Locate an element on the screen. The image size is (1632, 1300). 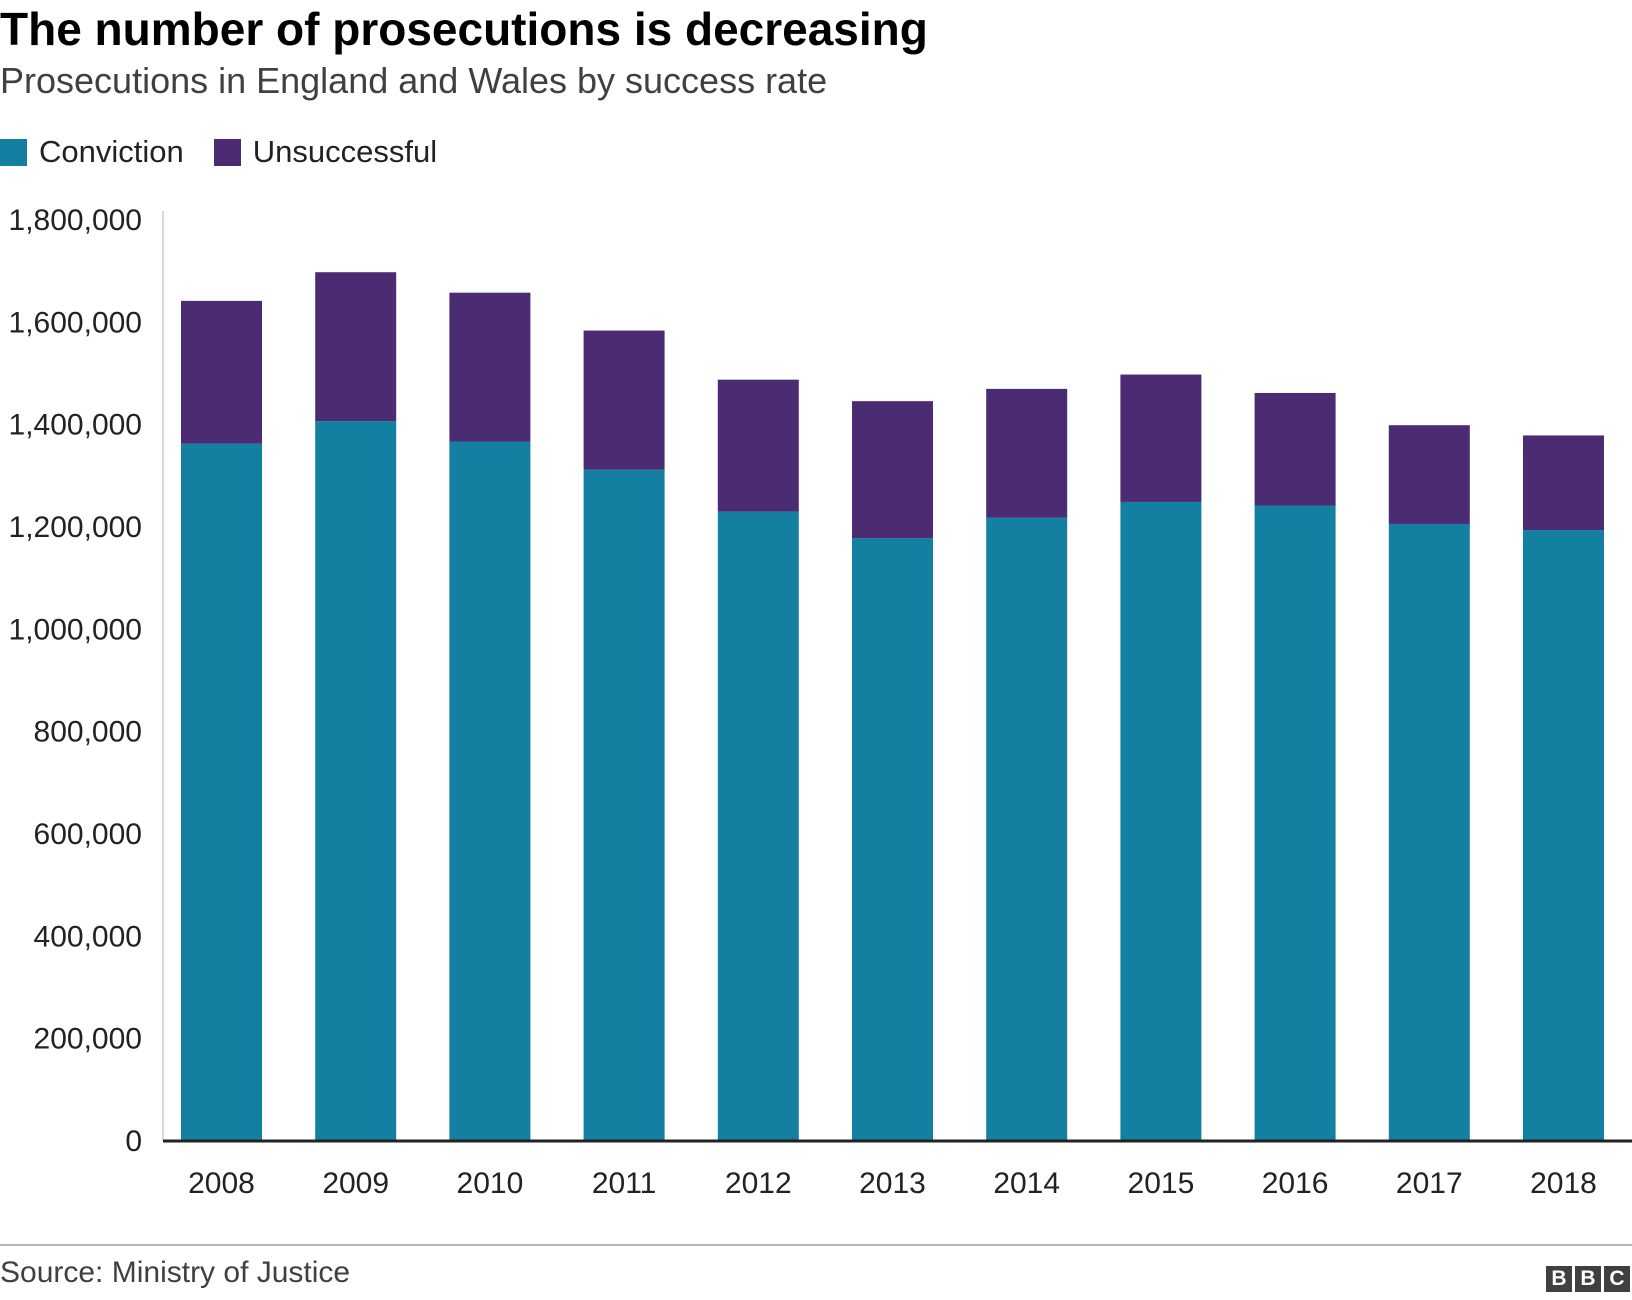
x-tick-label: 2014 is located at coordinates (1026, 1183).